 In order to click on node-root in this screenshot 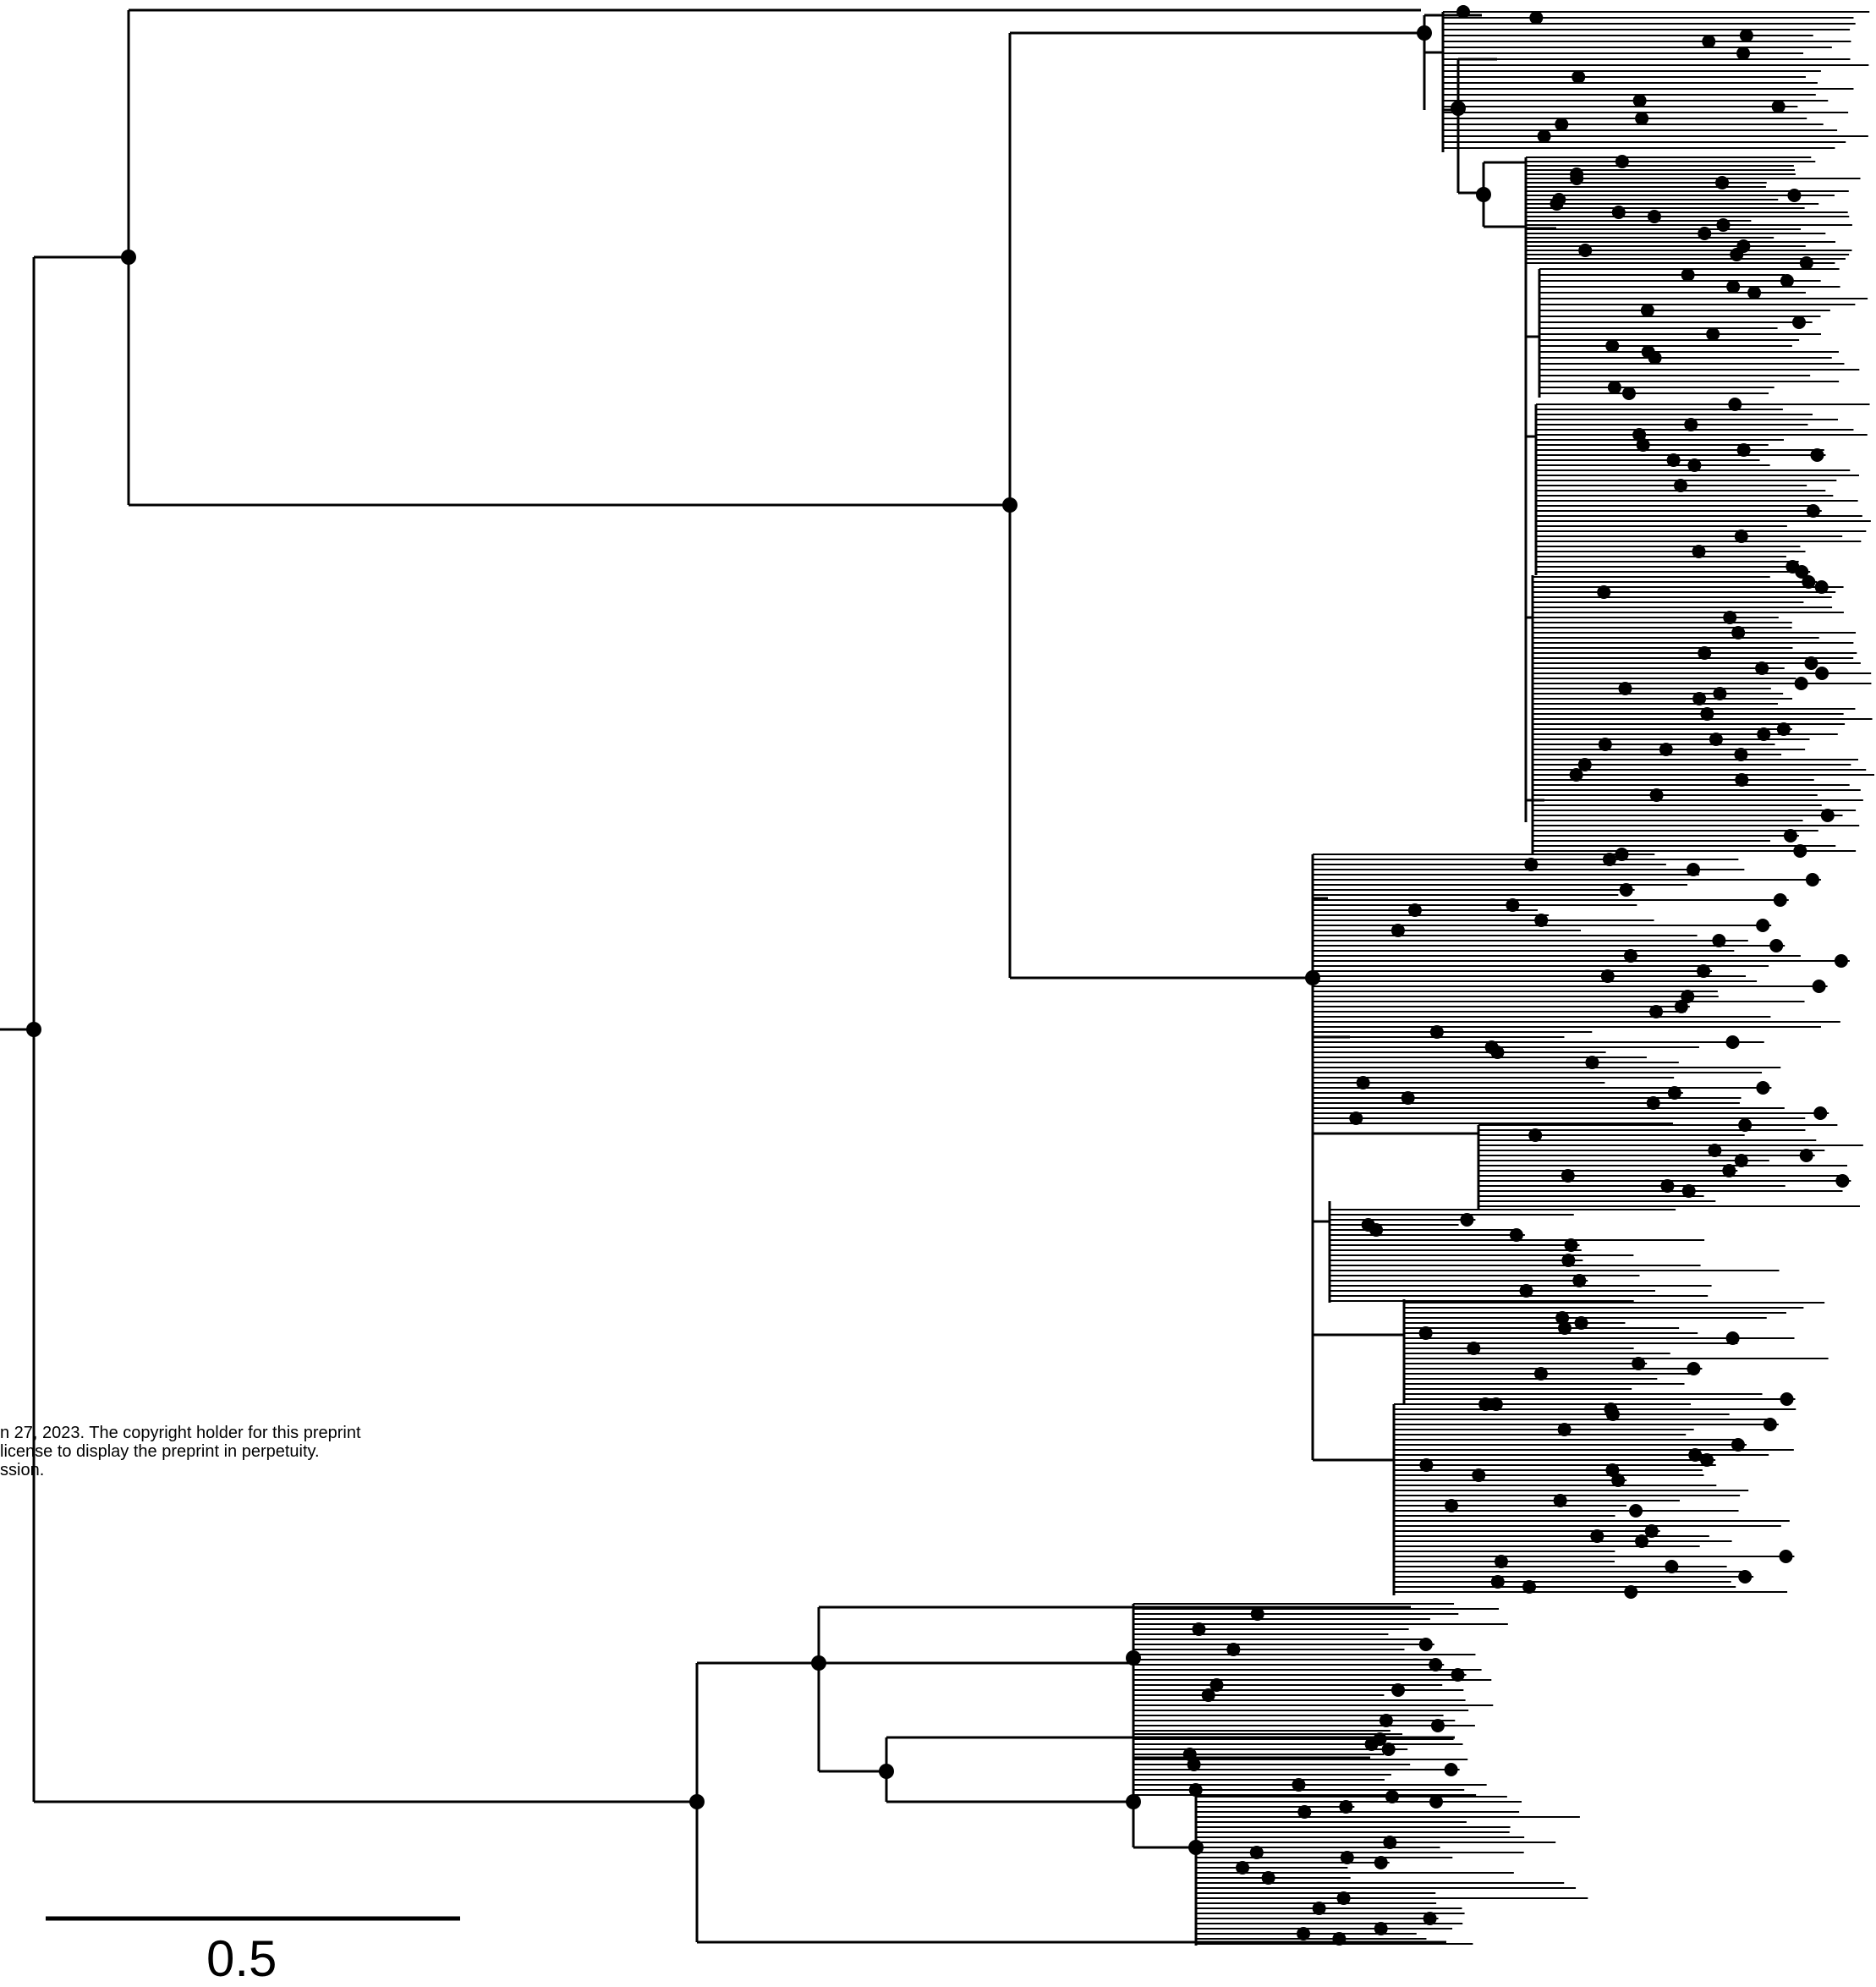, I will do `click(34, 1029)`.